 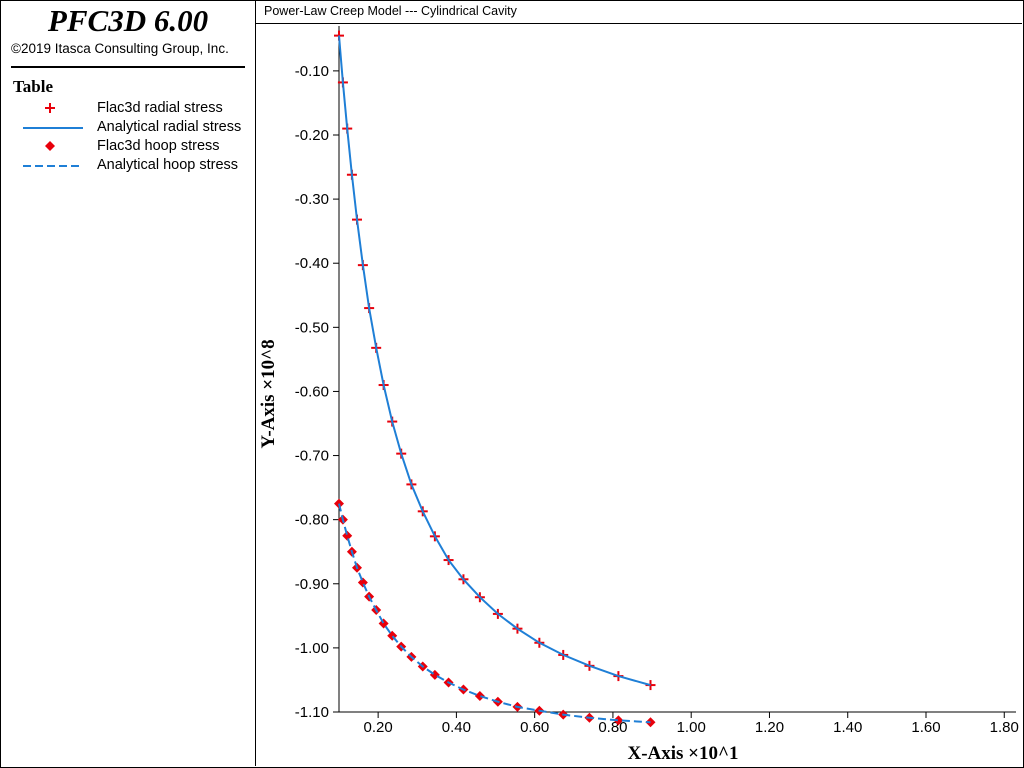 I want to click on x-tick-label: 1.80, so click(x=1004, y=727).